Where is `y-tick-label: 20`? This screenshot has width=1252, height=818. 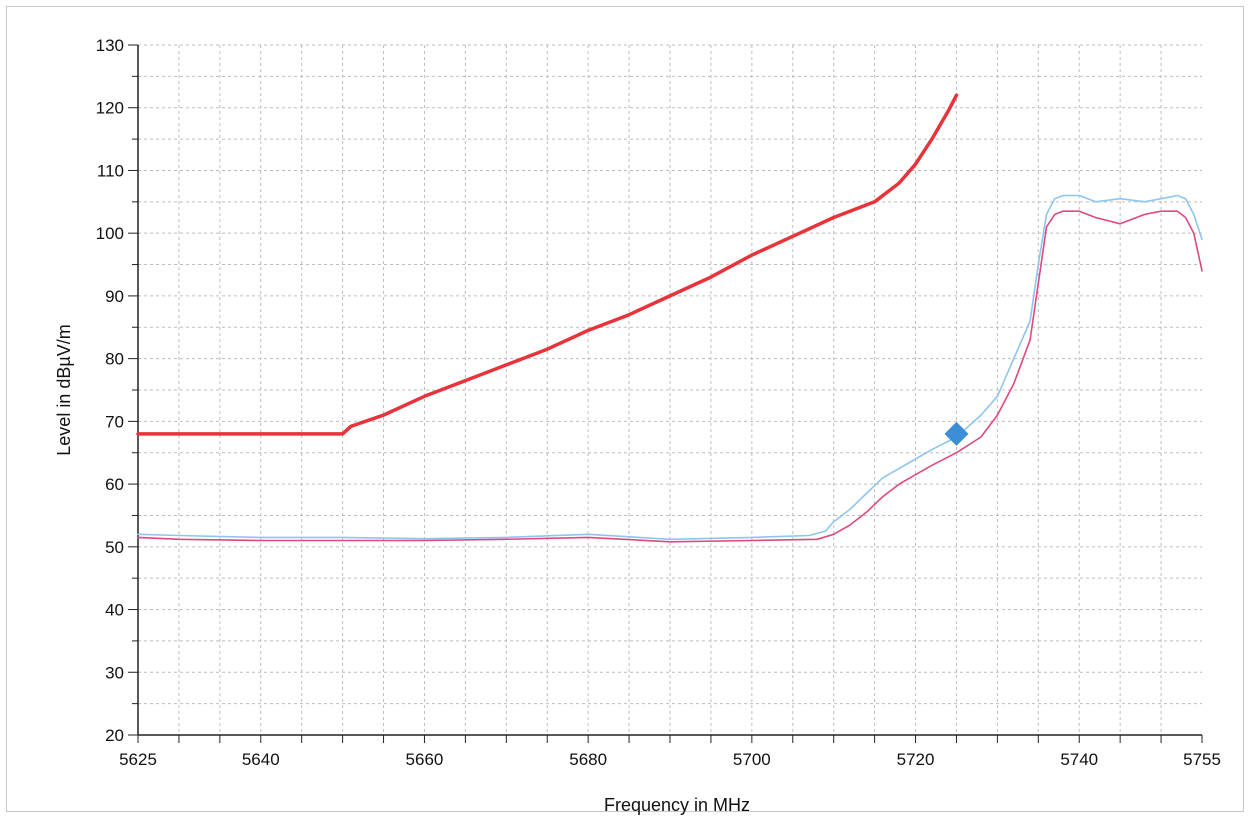
y-tick-label: 20 is located at coordinates (114, 735).